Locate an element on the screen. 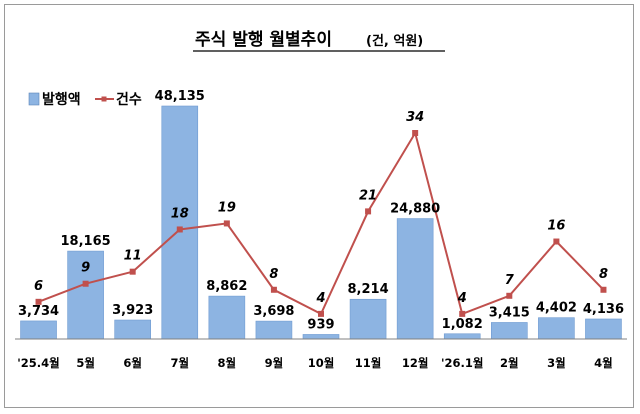 This screenshot has height=414, width=640. count-value-label: 11 is located at coordinates (133, 256).